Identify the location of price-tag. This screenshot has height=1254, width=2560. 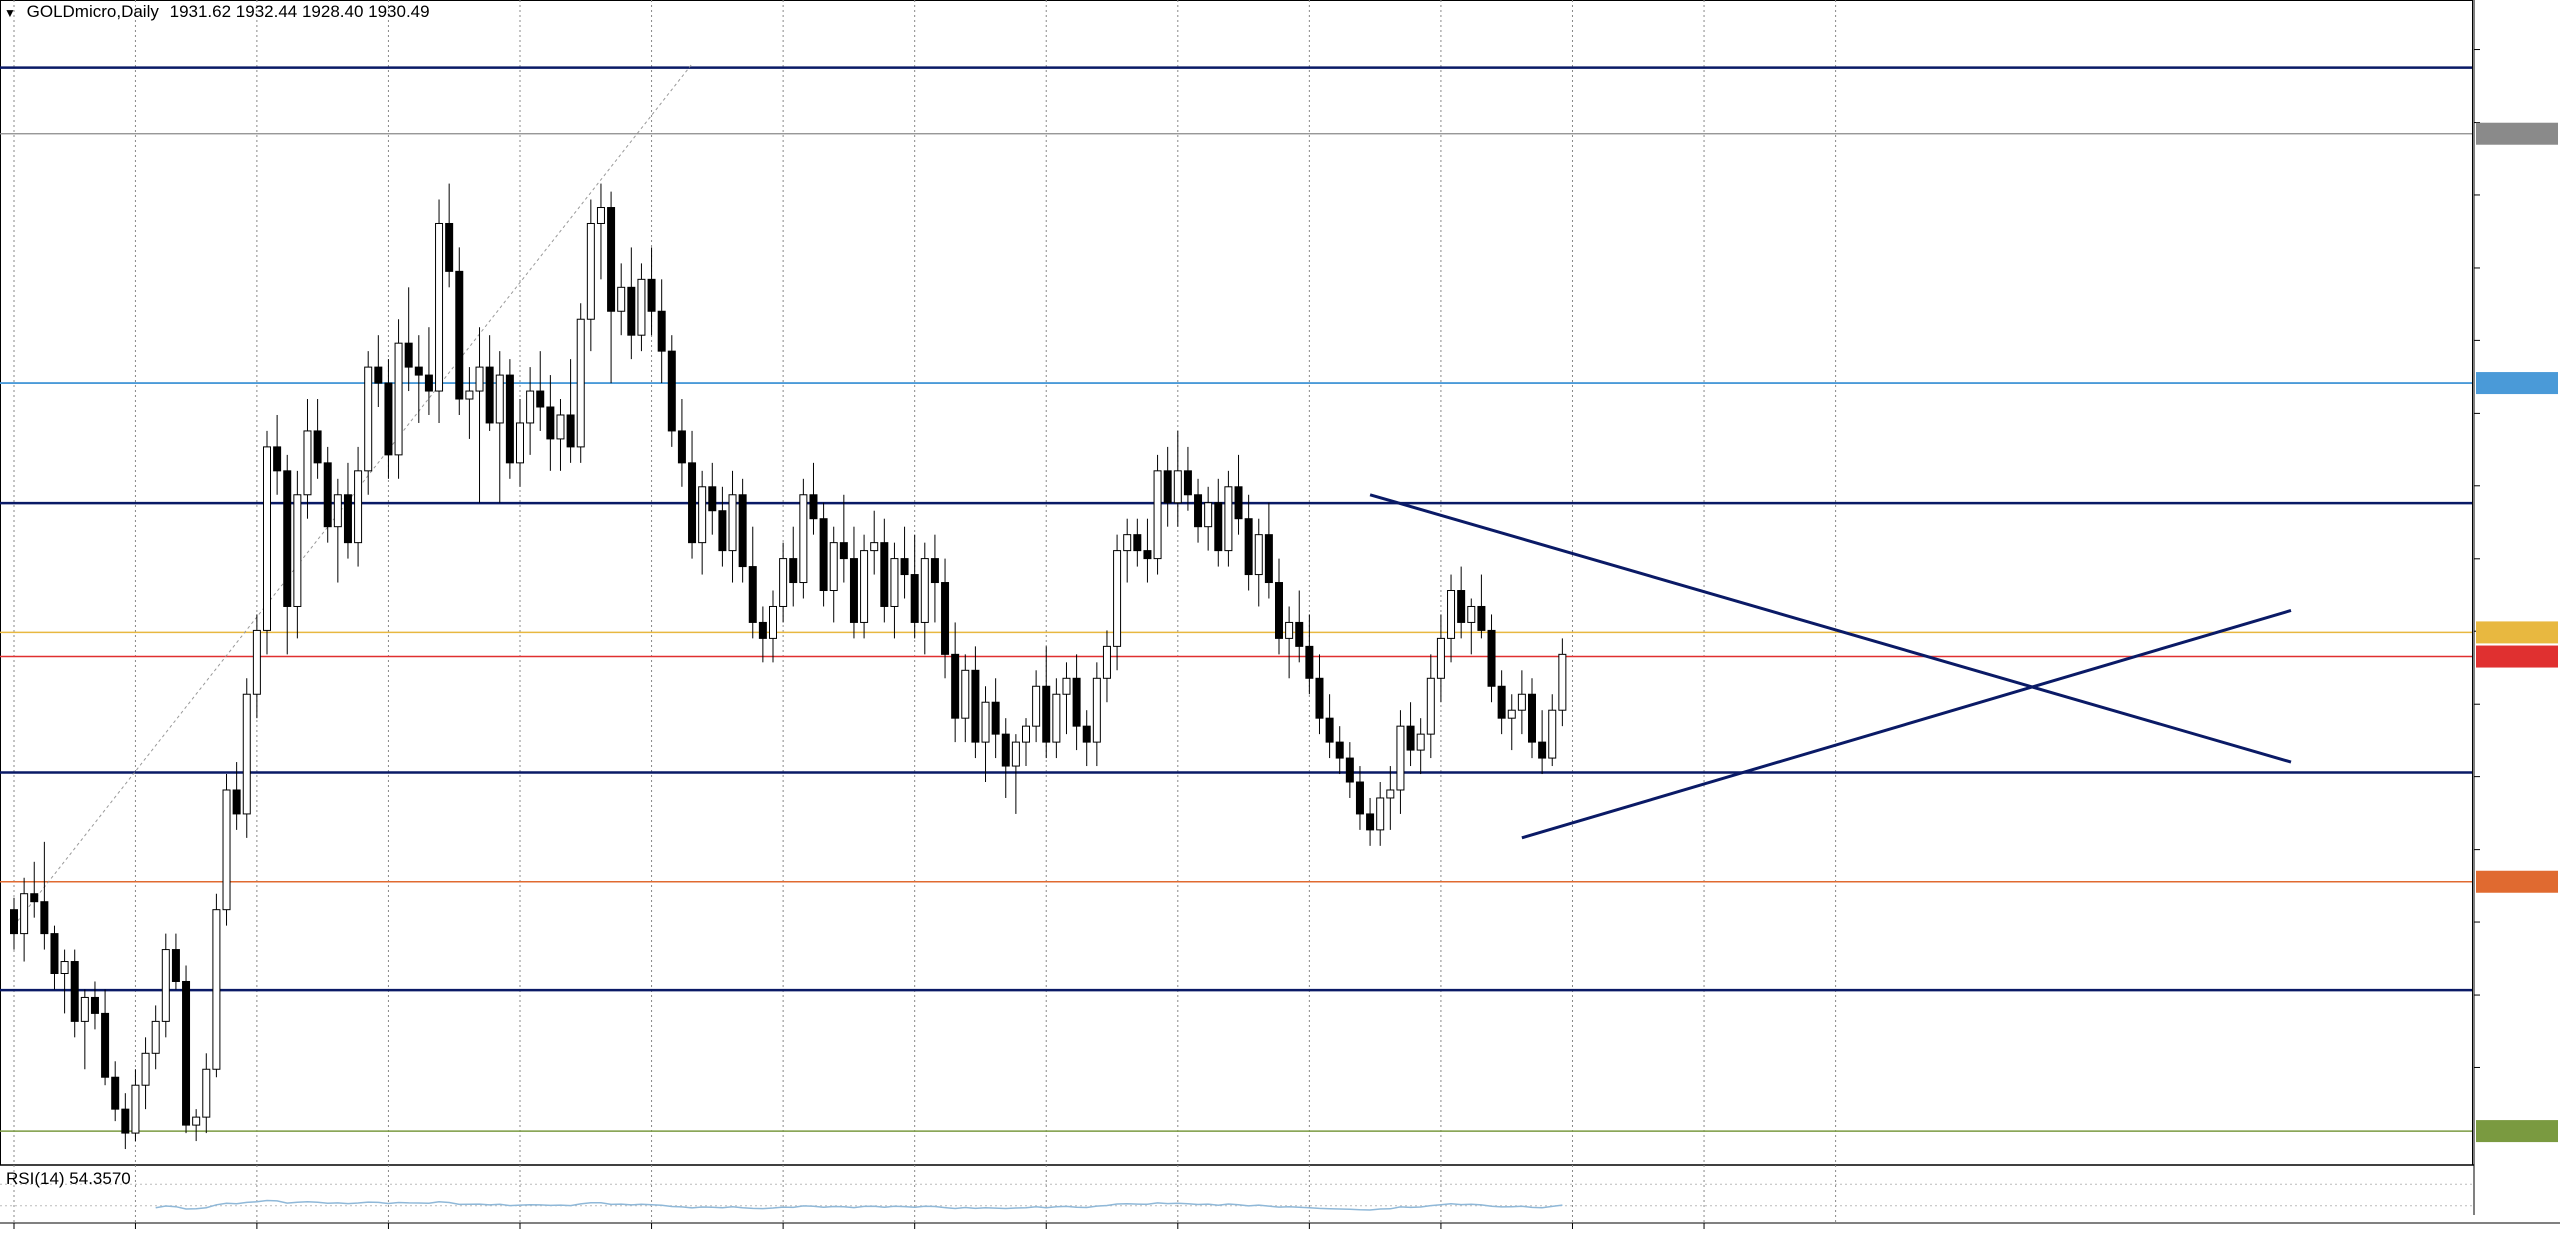
(2517, 133).